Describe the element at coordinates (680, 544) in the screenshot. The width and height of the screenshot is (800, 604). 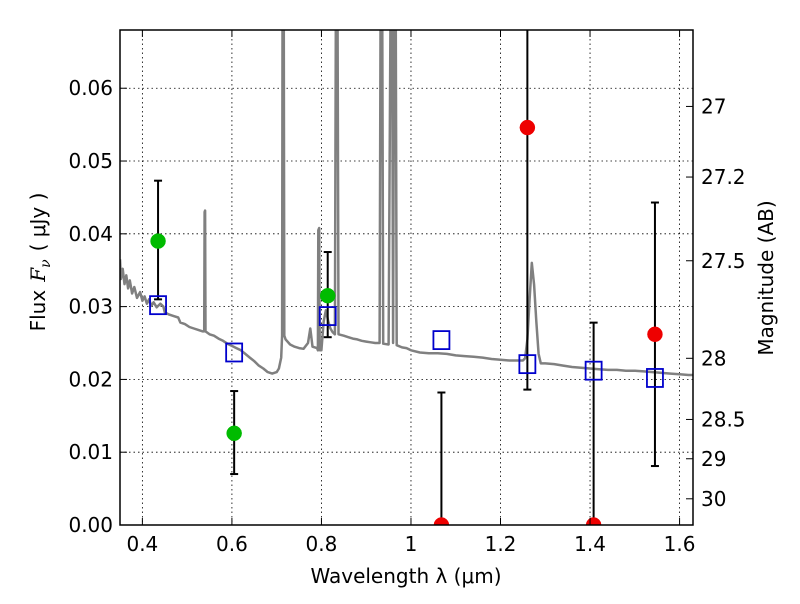
I see `x-tick-label: 1.6` at that location.